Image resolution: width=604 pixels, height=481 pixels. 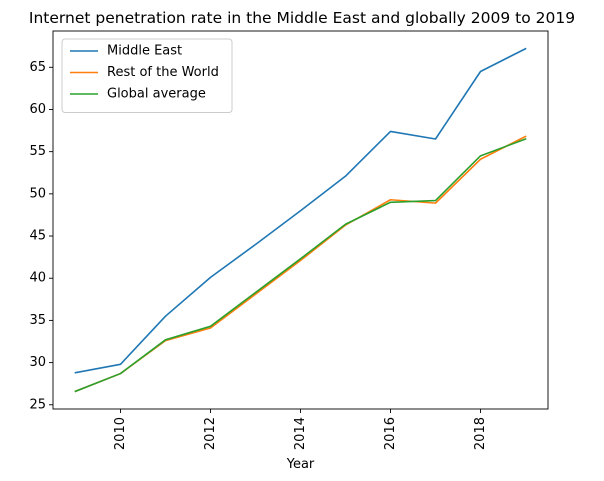 I want to click on y-tick-label: 55, so click(x=37, y=151).